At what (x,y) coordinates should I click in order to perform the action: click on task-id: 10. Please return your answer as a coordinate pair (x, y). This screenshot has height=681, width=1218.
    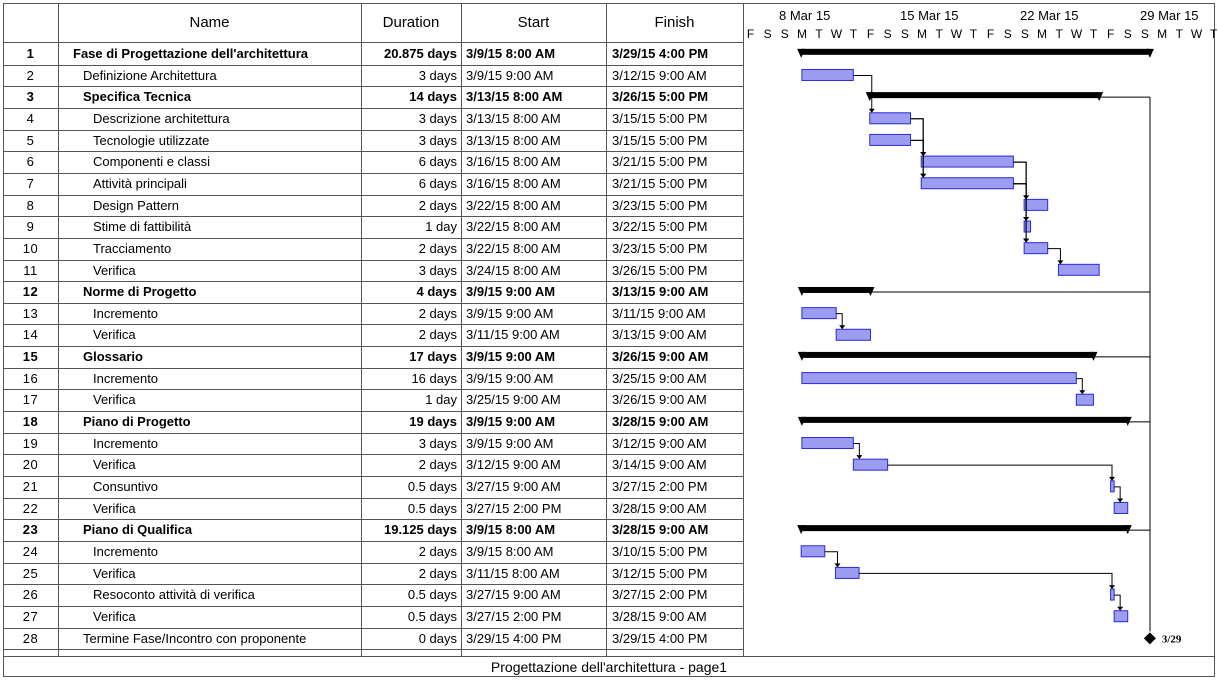
    Looking at the image, I should click on (30, 248).